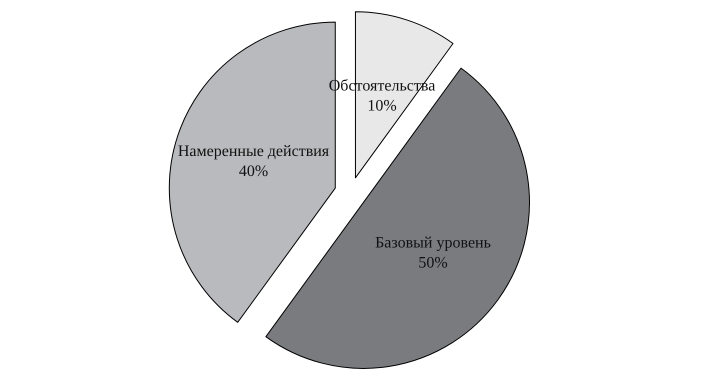  I want to click on slice-label: Базовый уровень, so click(433, 243).